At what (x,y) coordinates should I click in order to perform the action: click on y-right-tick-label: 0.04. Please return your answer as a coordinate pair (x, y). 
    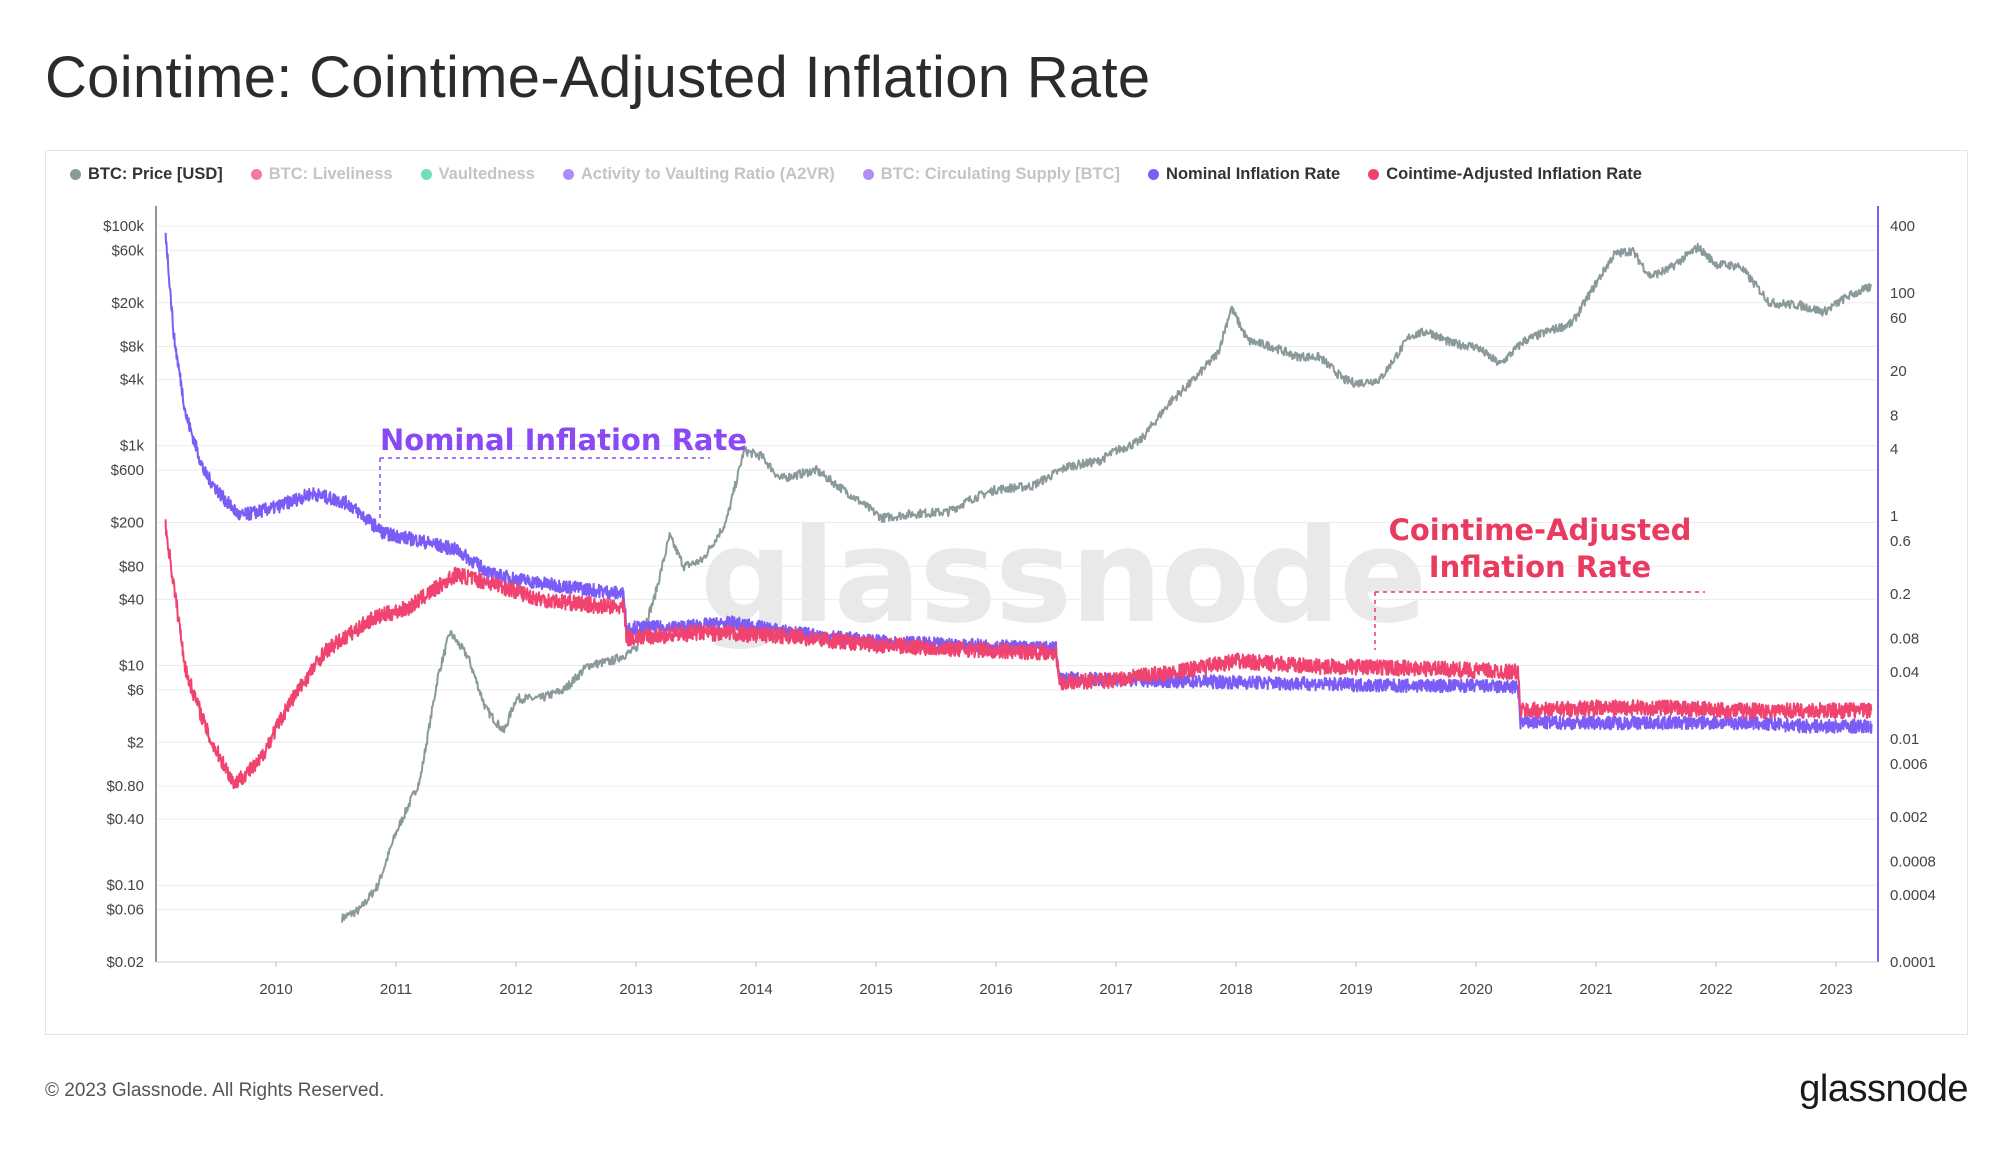
    Looking at the image, I should click on (1904, 672).